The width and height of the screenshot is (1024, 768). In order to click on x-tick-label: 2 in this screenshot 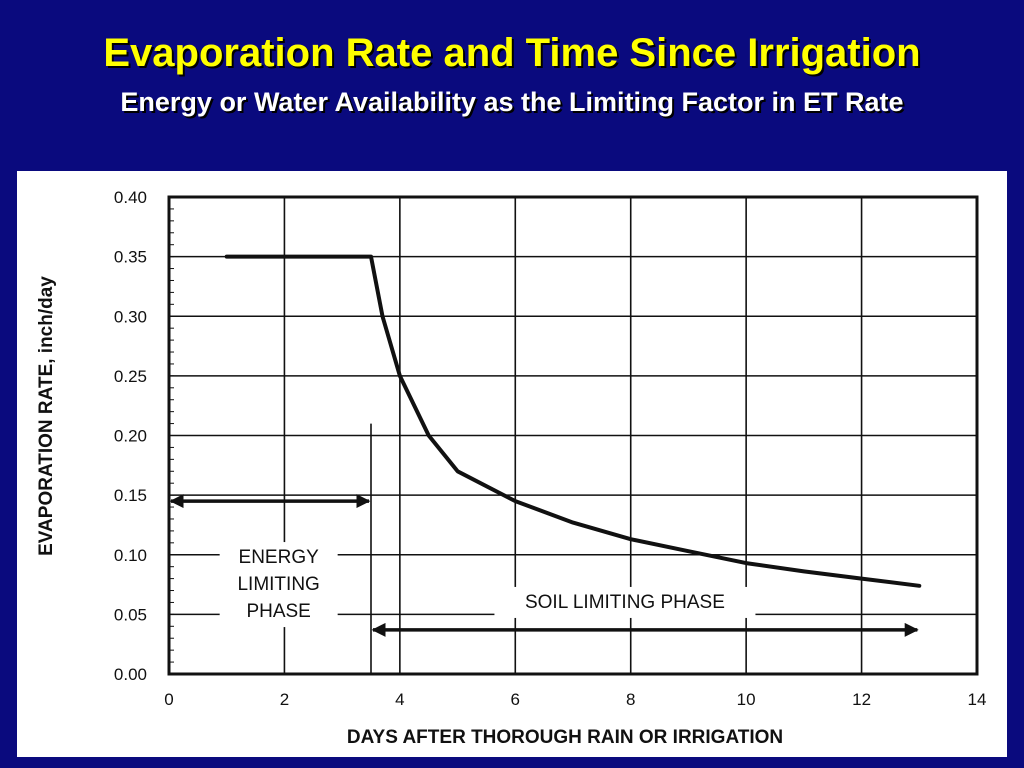, I will do `click(284, 699)`.